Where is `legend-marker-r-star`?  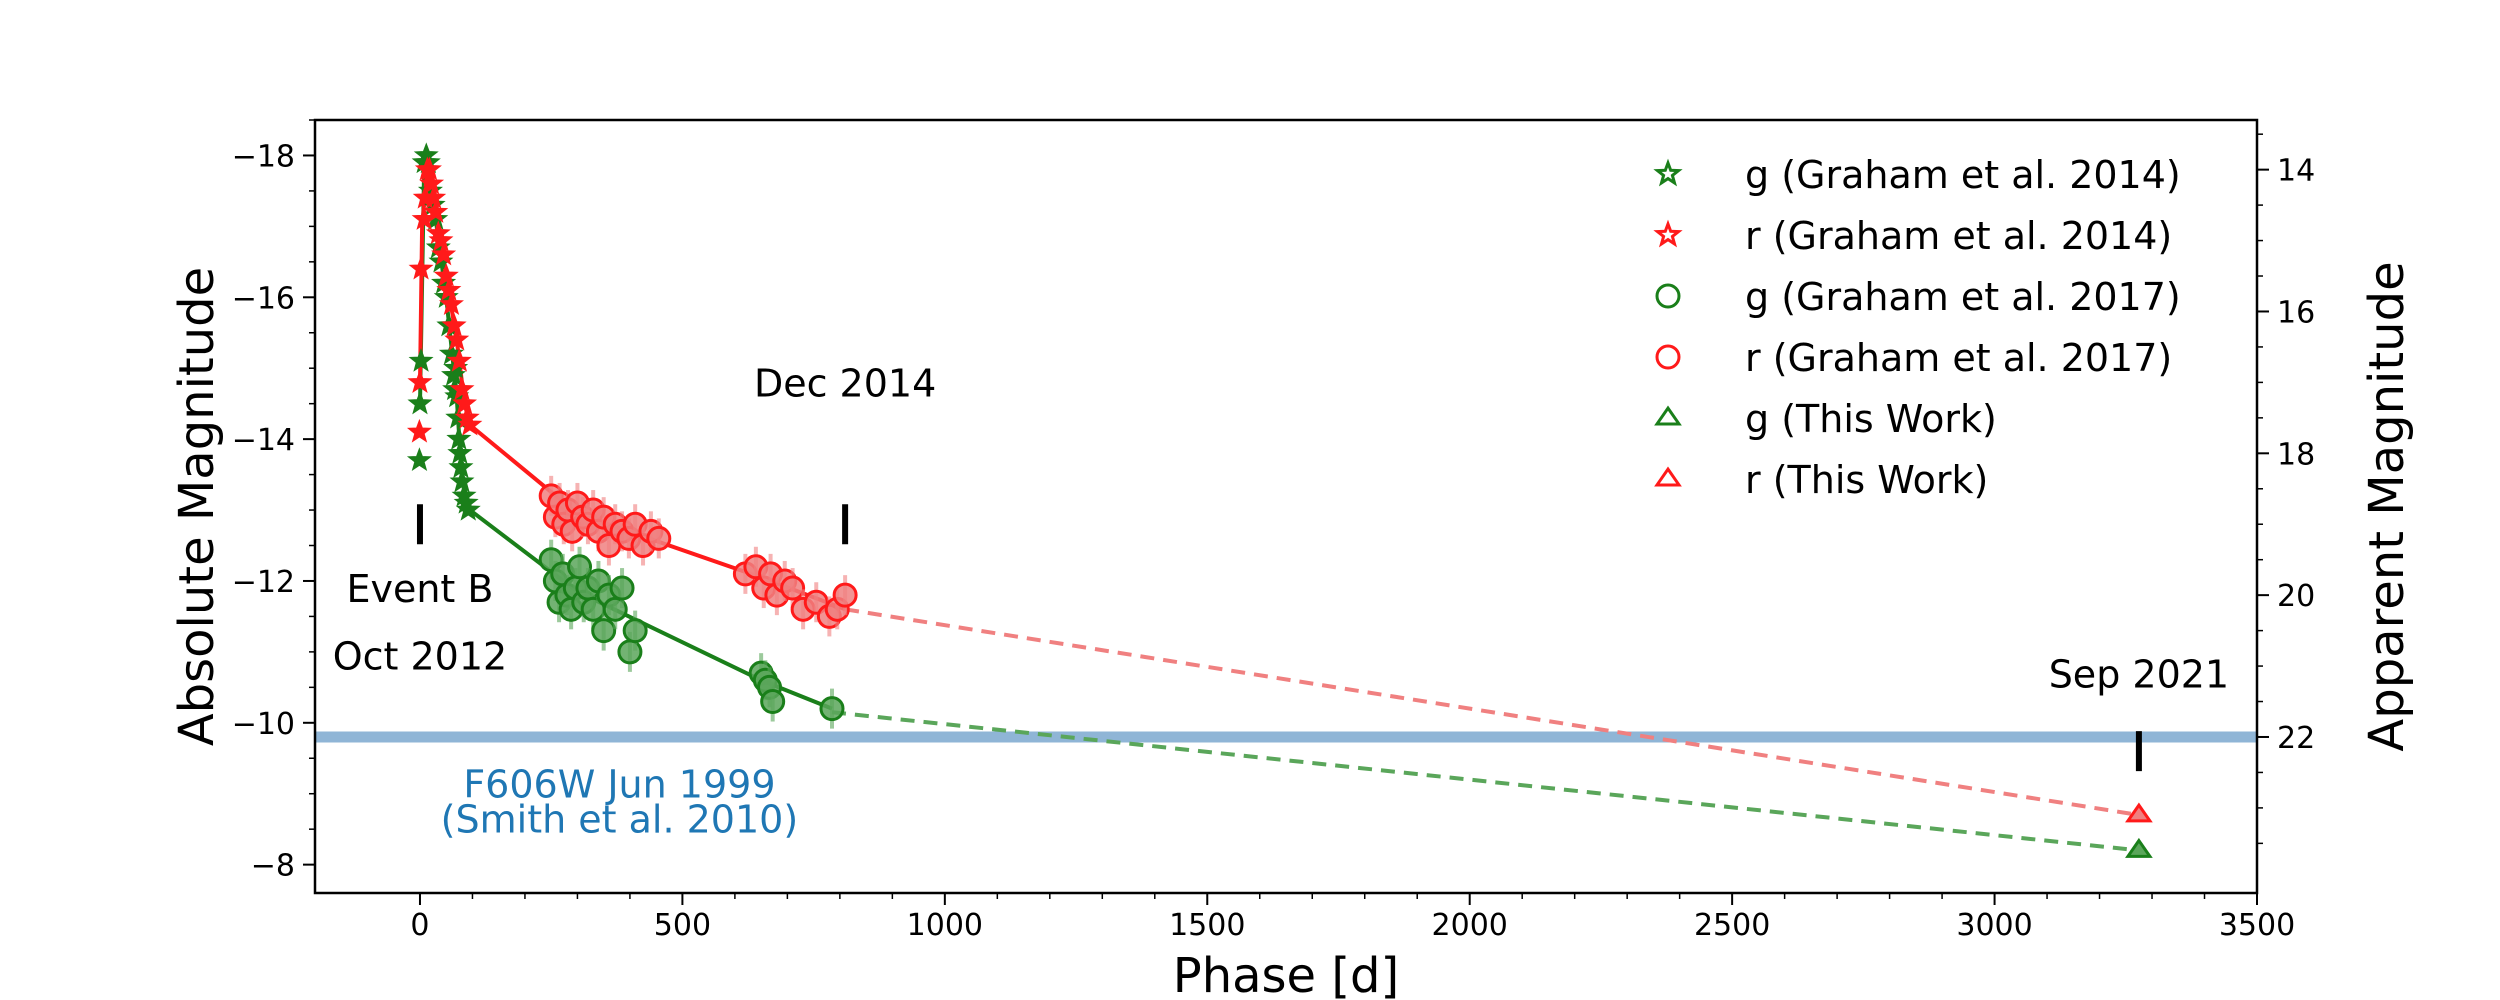 legend-marker-r-star is located at coordinates (1668, 233).